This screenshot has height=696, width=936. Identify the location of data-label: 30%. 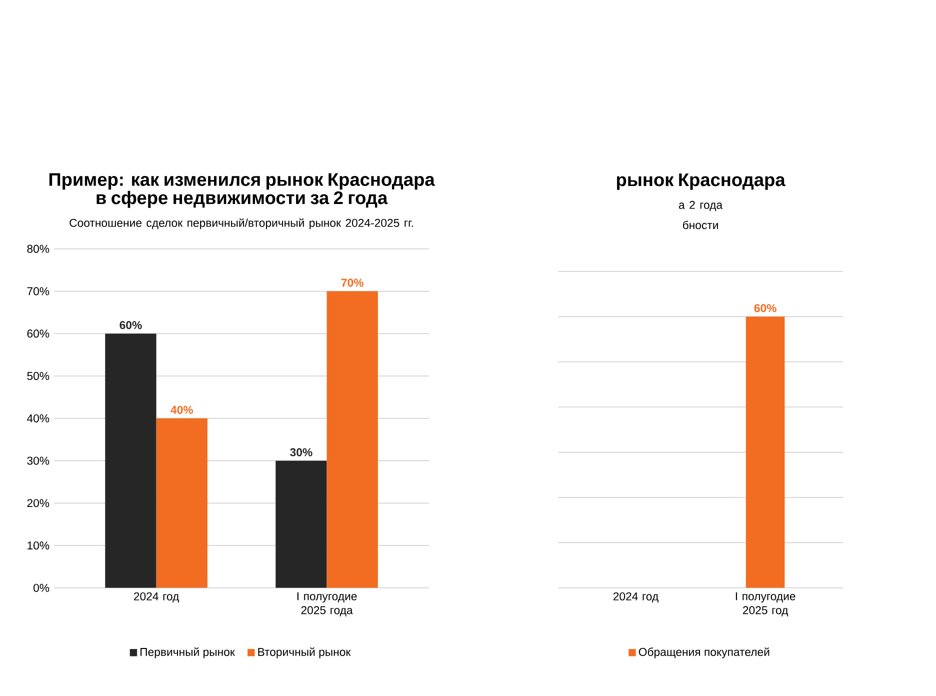
(301, 452).